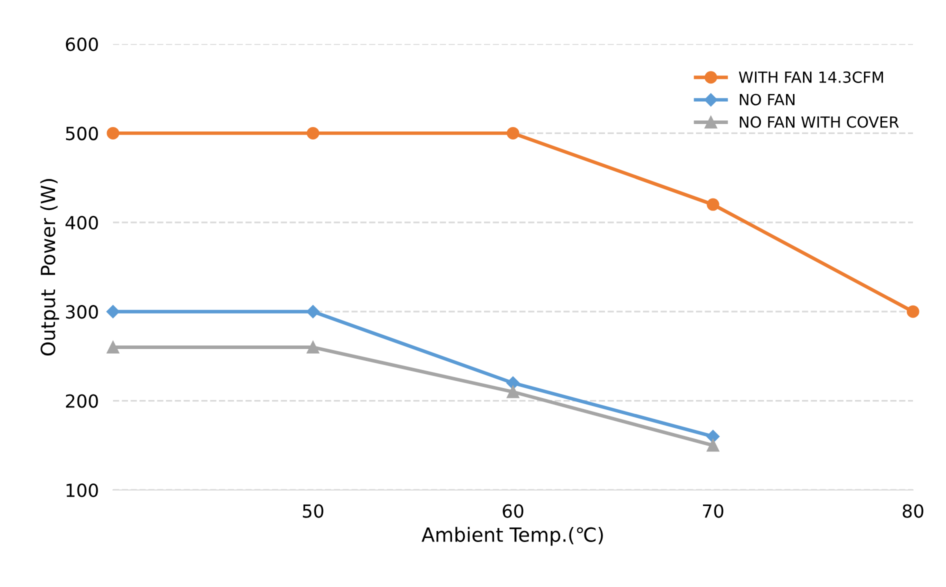 This screenshot has height=587, width=946. I want to click on legend-label: NO FAN, so click(767, 100).